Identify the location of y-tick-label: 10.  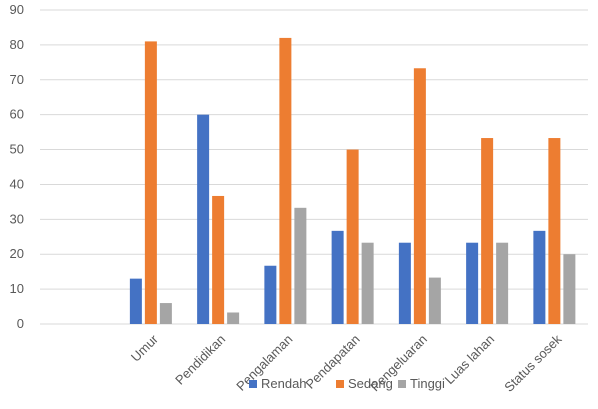
(17, 288).